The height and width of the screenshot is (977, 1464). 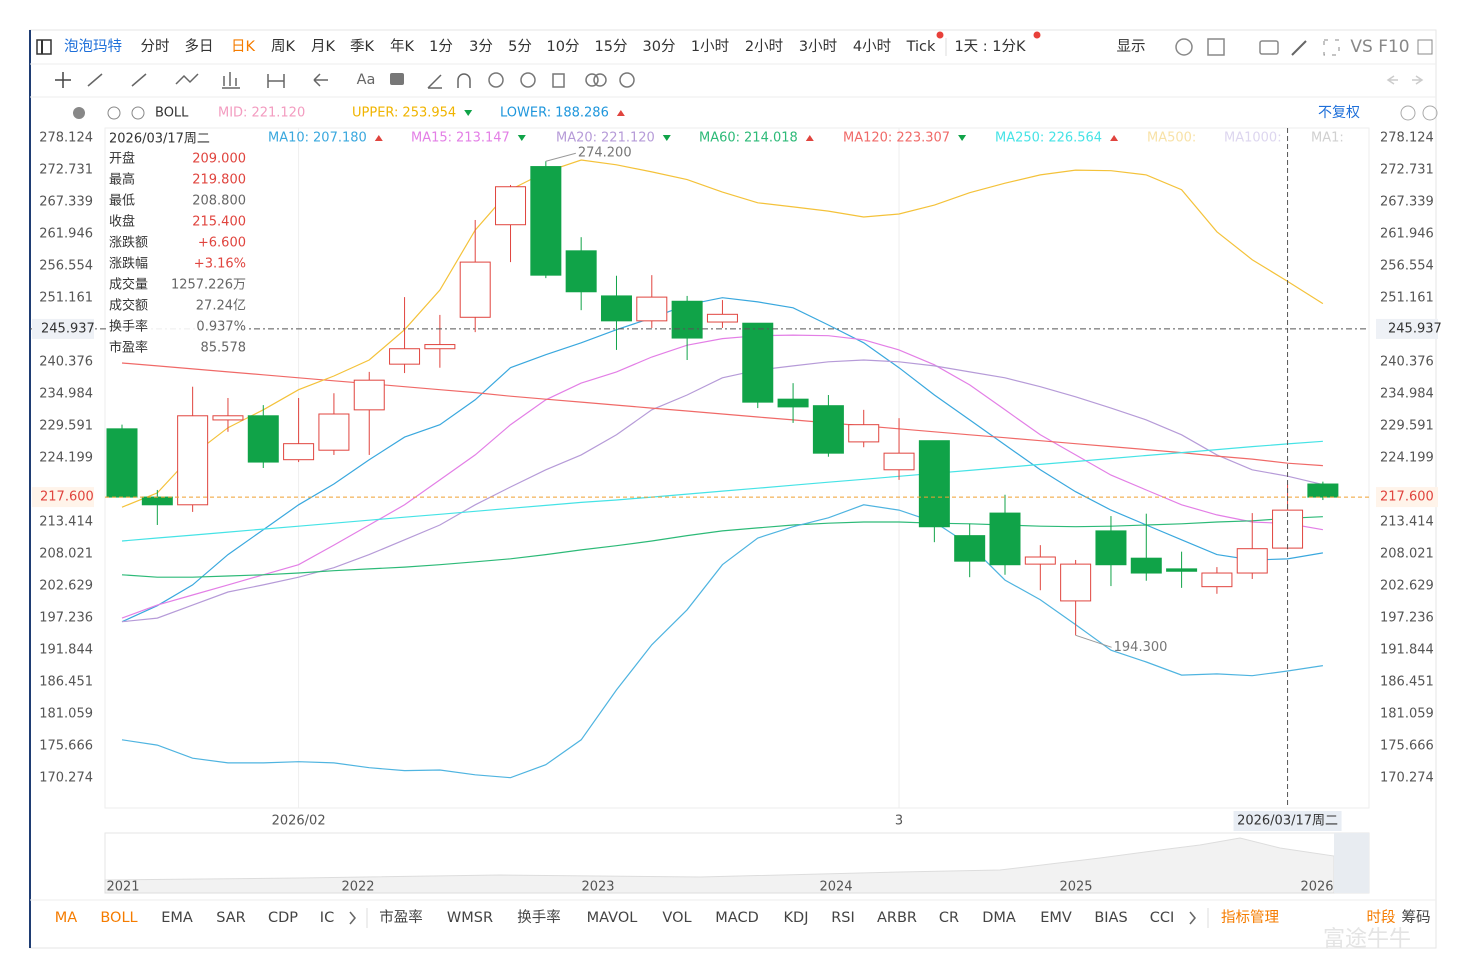 What do you see at coordinates (659, 46) in the screenshot?
I see `period-tab: 30分` at bounding box center [659, 46].